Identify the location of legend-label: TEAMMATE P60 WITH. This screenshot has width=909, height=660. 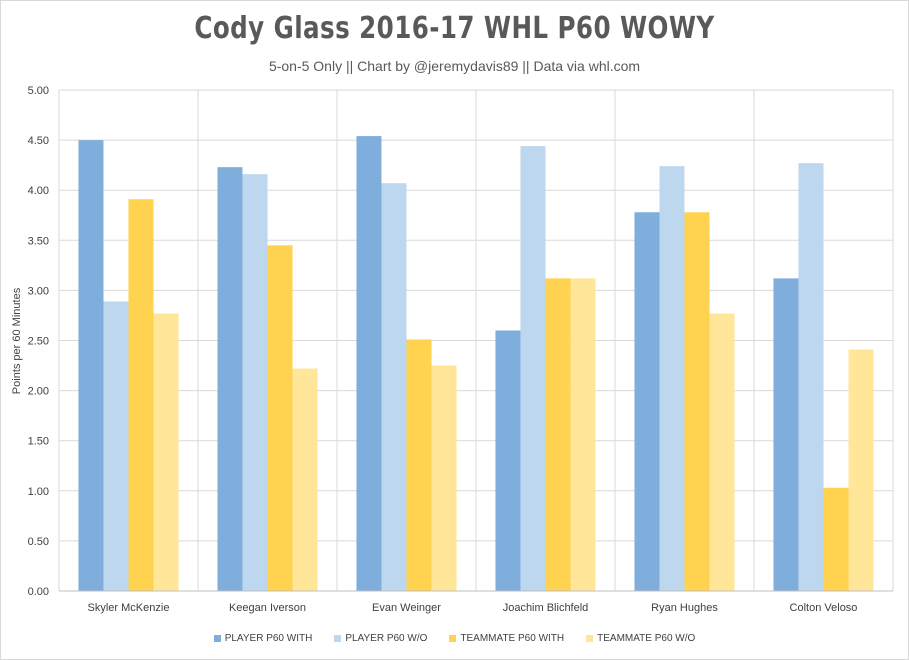
(512, 638).